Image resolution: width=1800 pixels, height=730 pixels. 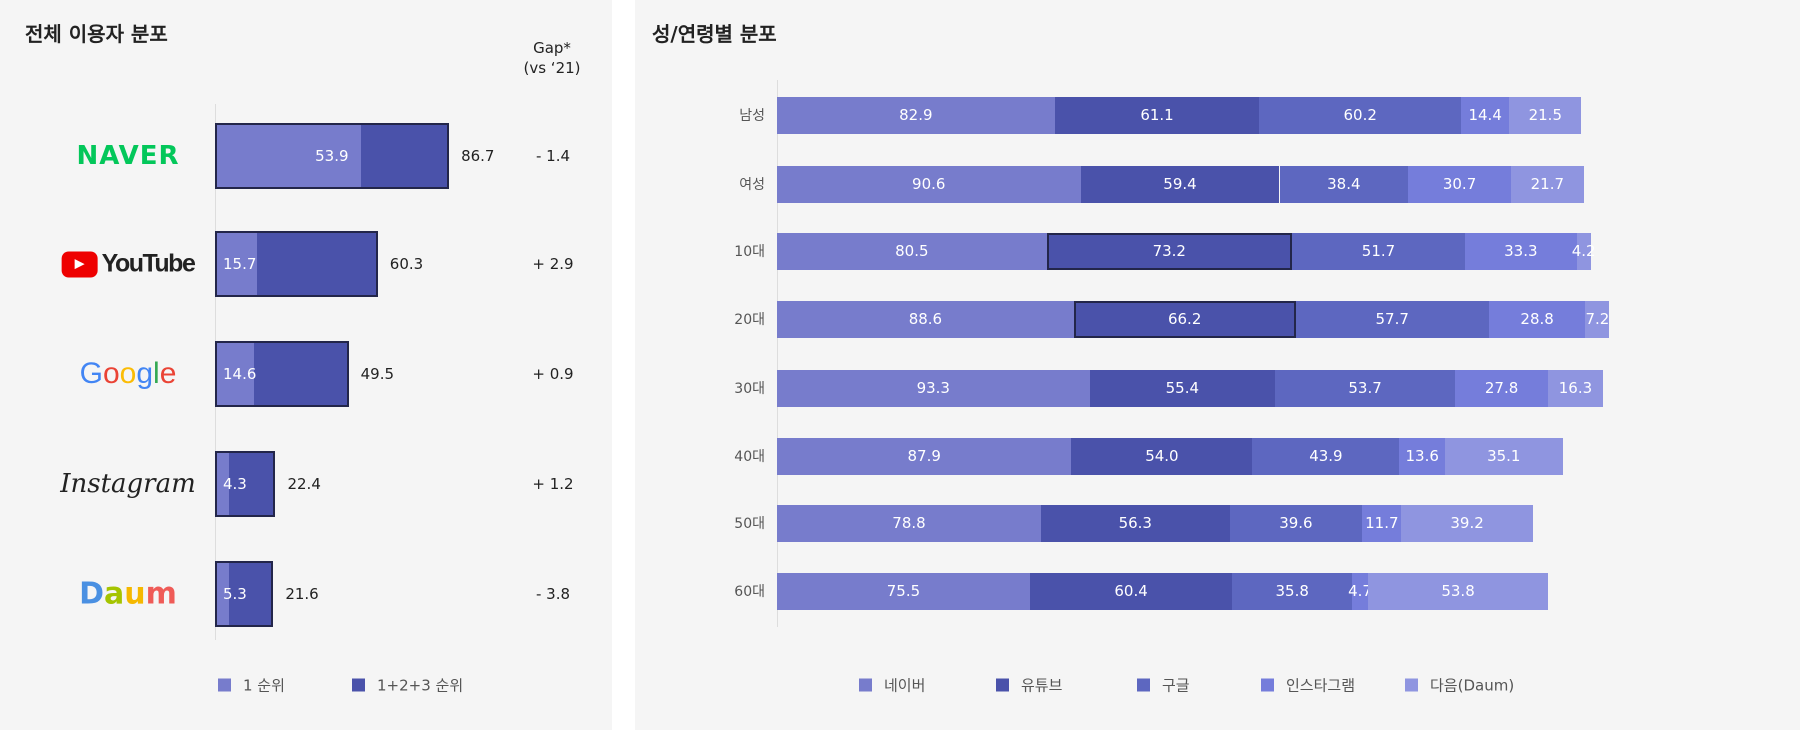 What do you see at coordinates (929, 184) in the screenshot?
I see `segment-여성-네이버: 90.6` at bounding box center [929, 184].